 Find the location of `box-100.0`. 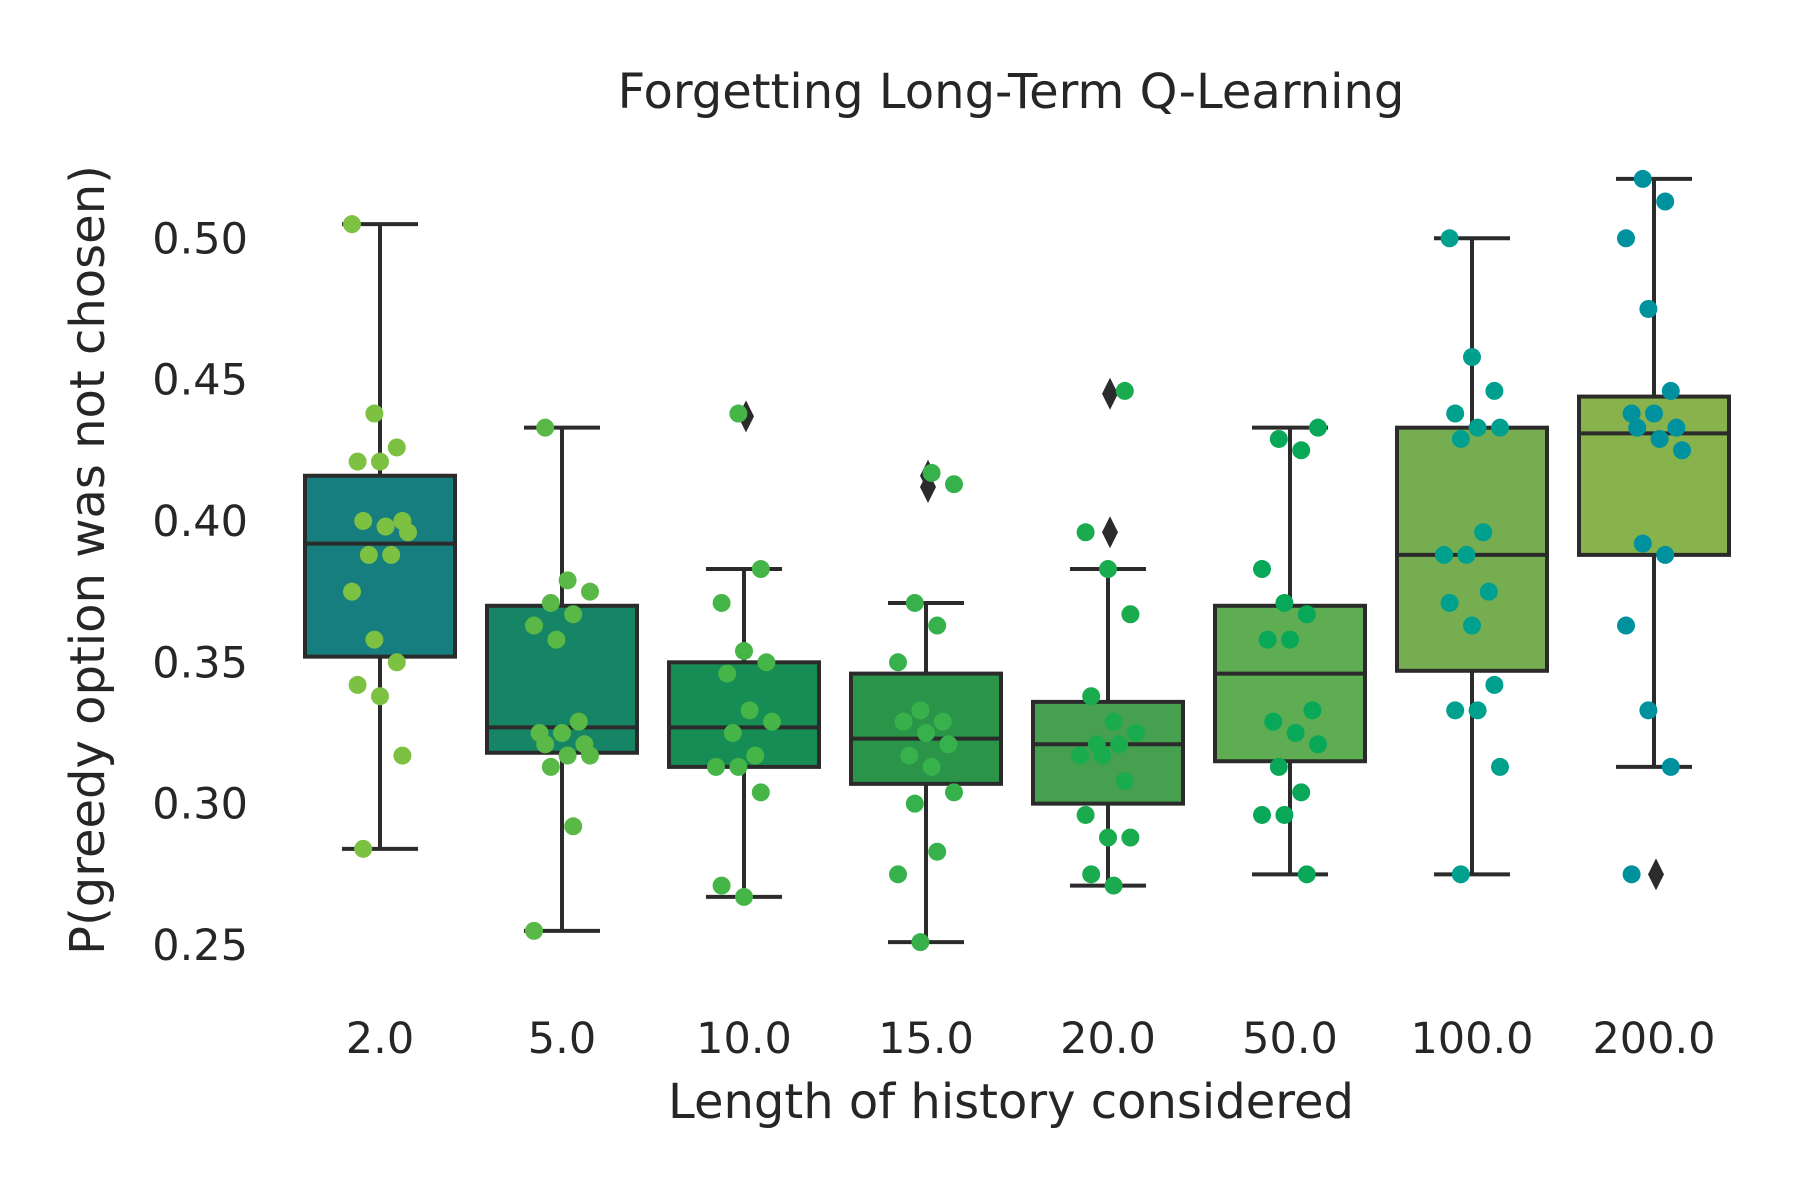

box-100.0 is located at coordinates (1472, 556).